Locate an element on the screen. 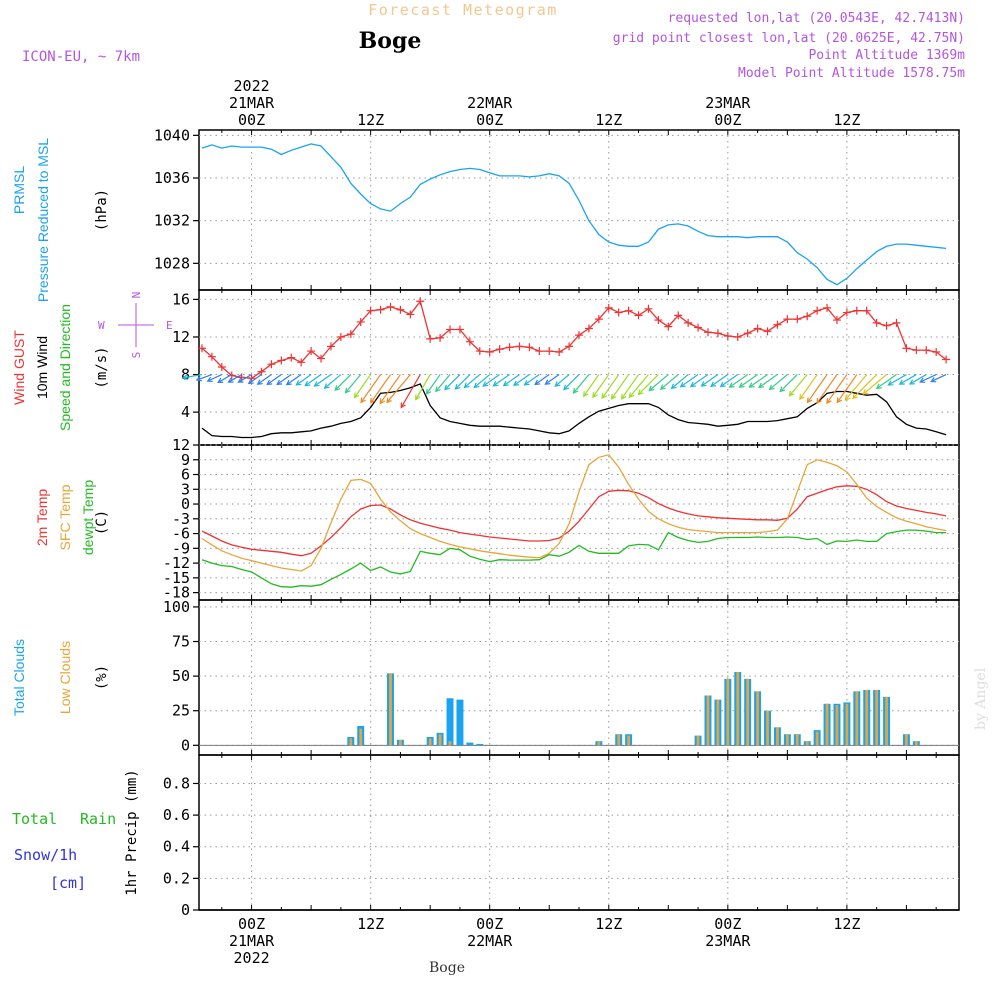  y-axis-label: (C) is located at coordinates (102, 522).